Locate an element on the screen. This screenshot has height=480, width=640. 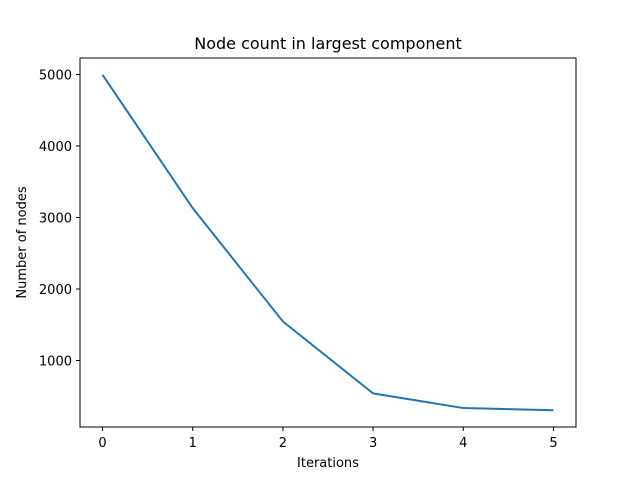
x-tick-label: 3 is located at coordinates (373, 443).